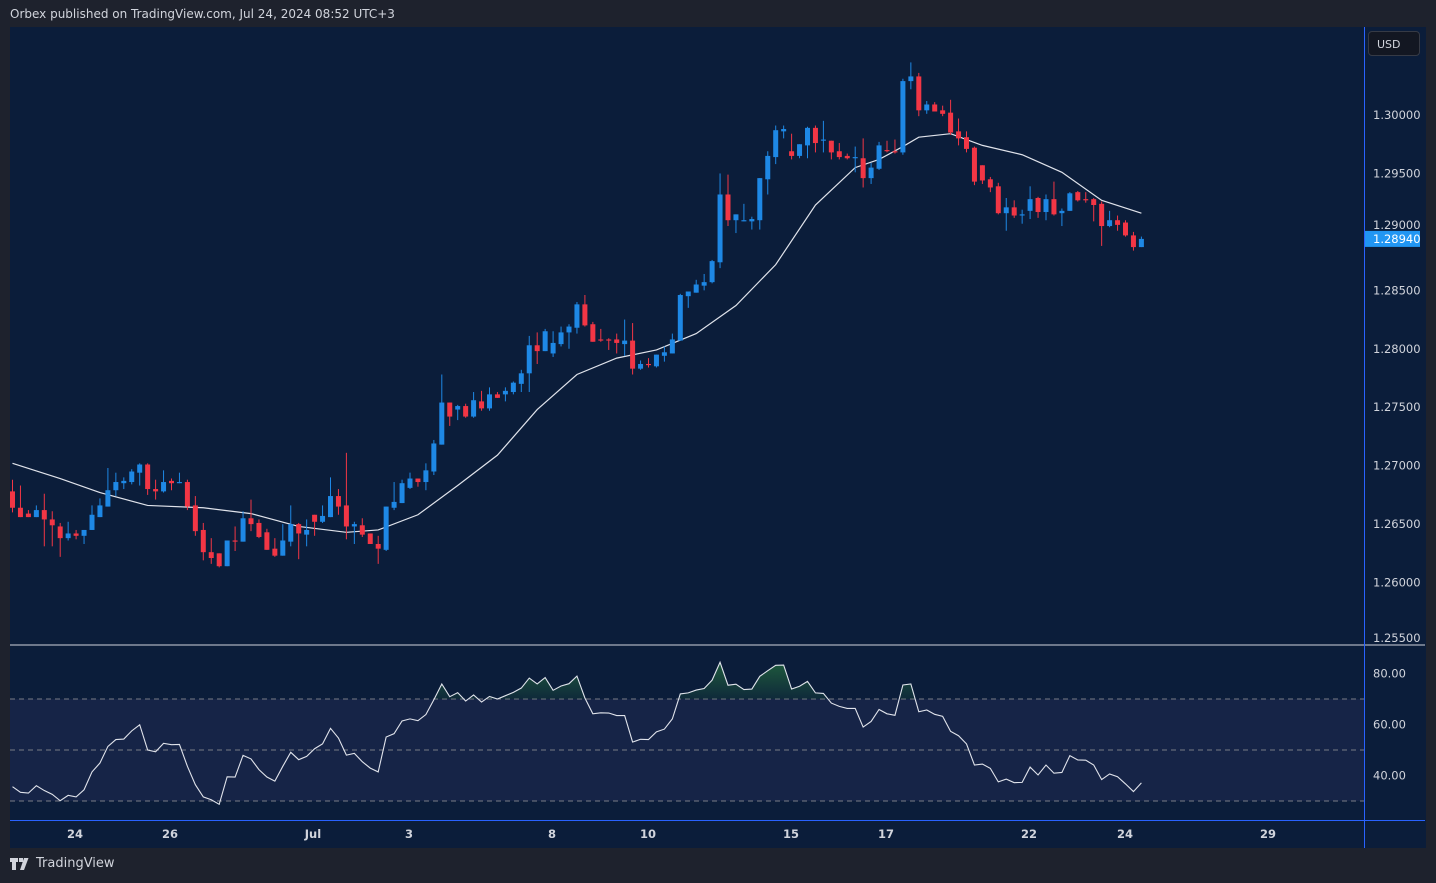  I want to click on rsi-tick-label: 60.00, so click(1389, 725).